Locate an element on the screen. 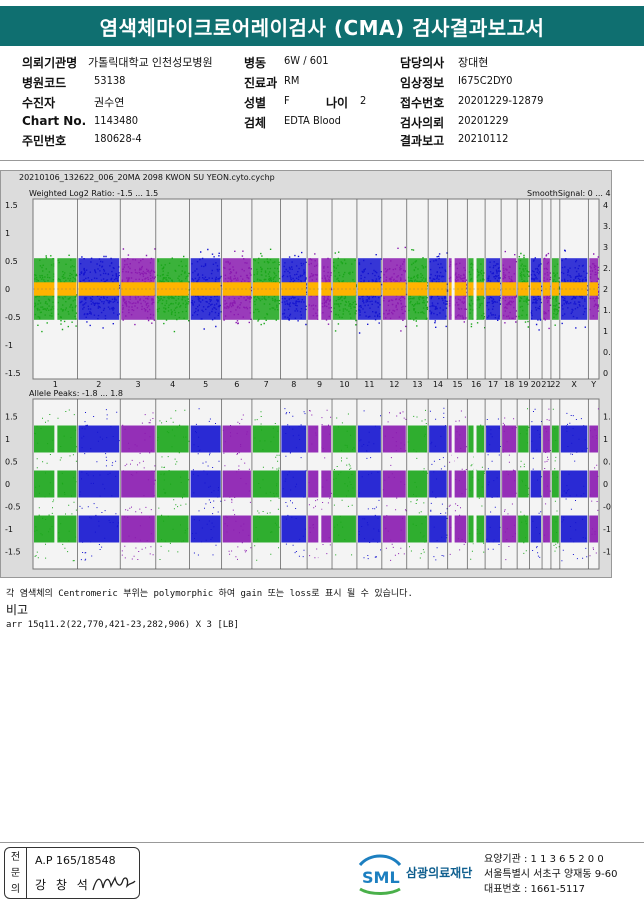  sml-logo: SML is located at coordinates (380, 874).